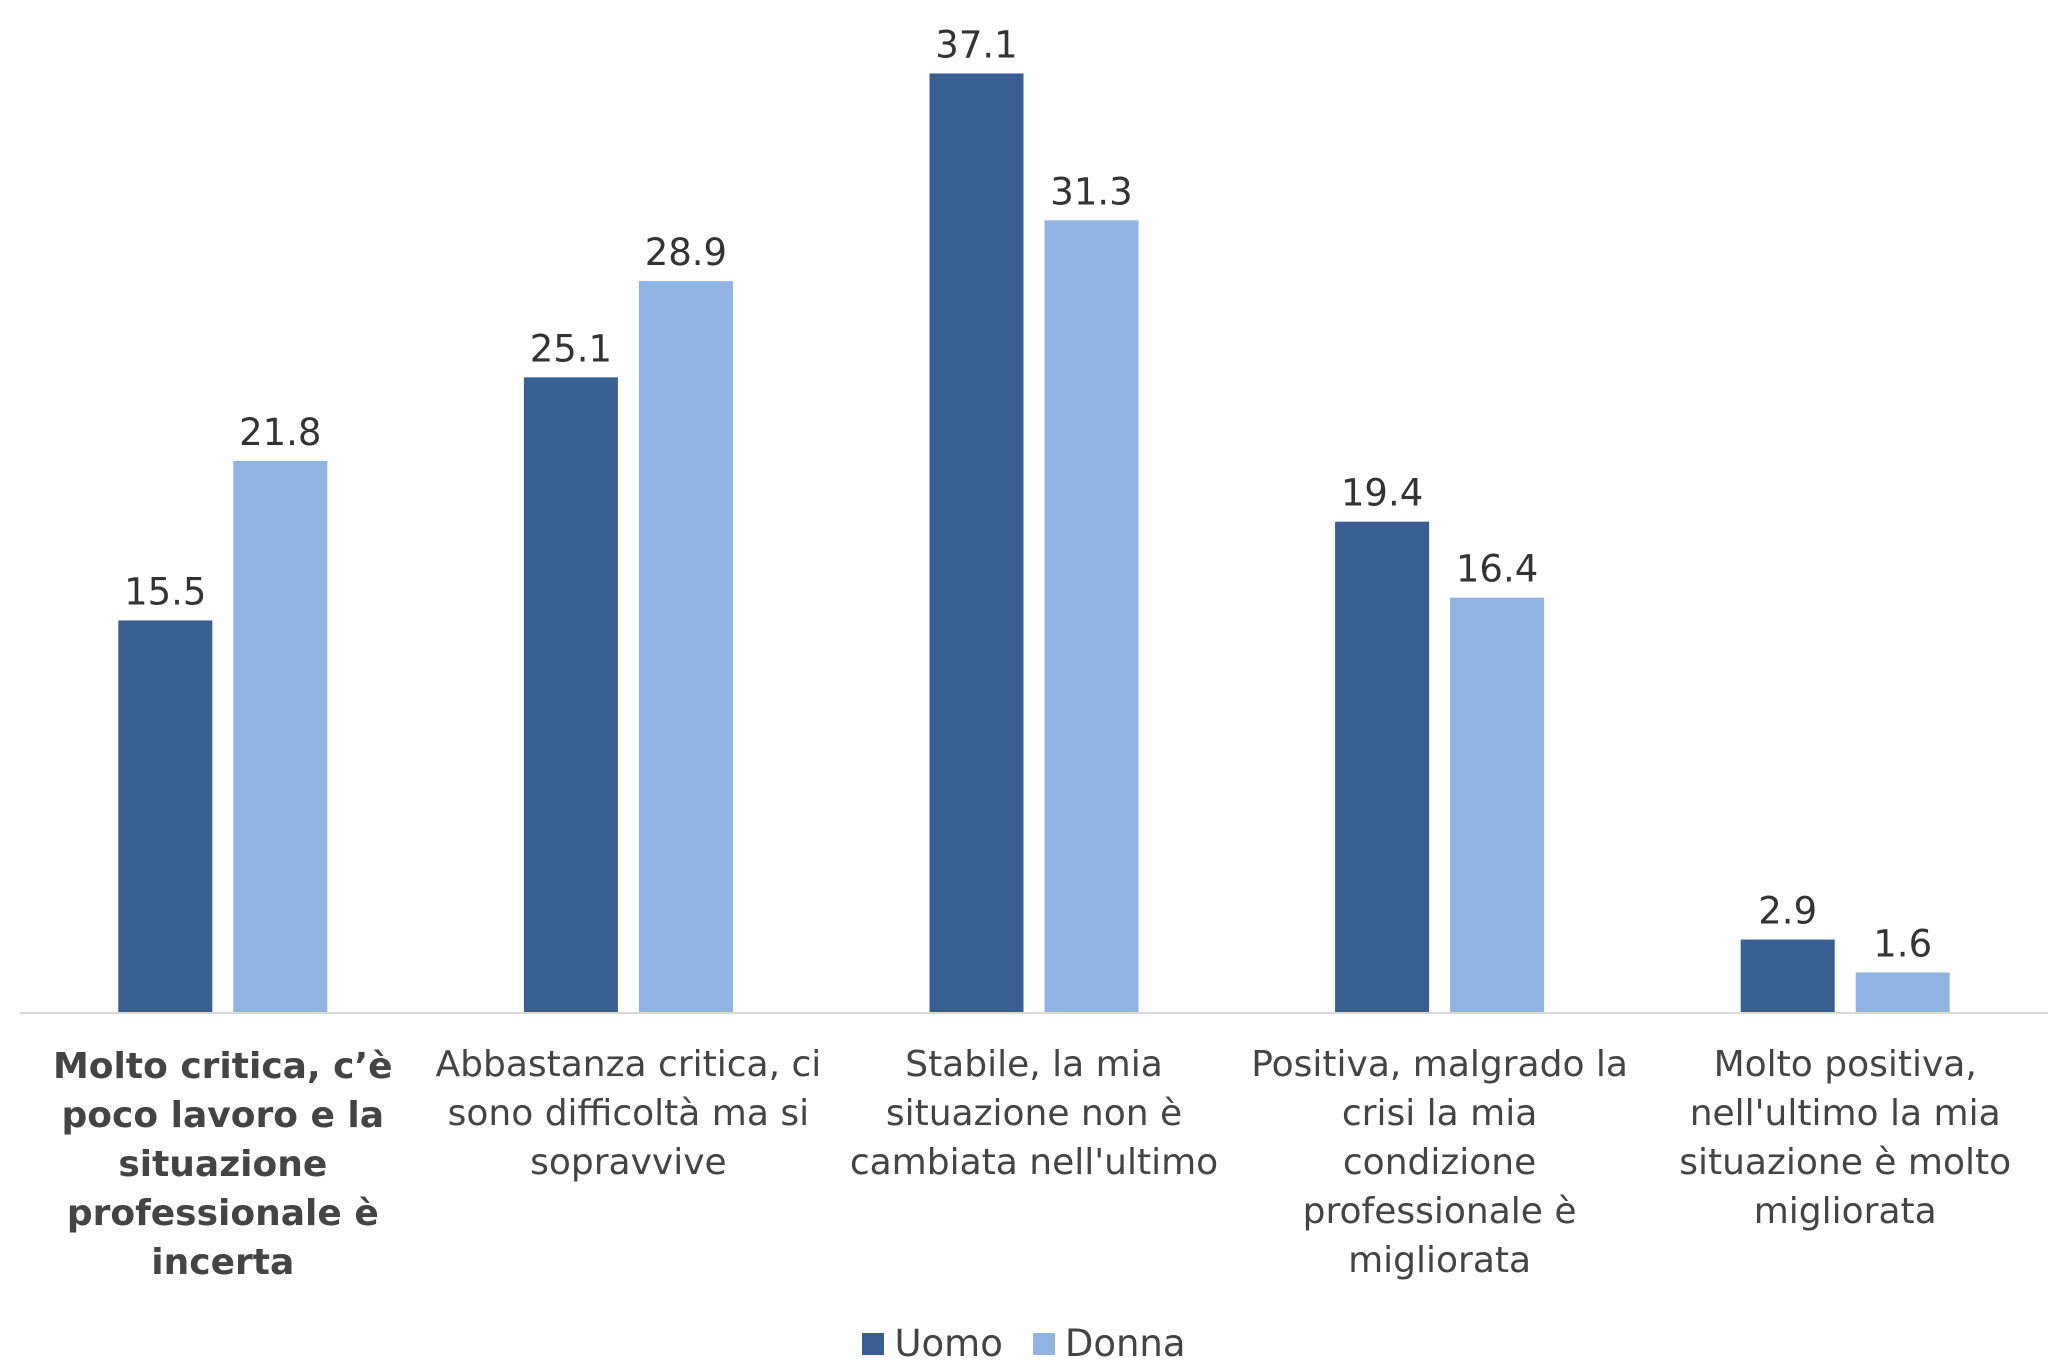 Image resolution: width=2048 pixels, height=1364 pixels. Describe the element at coordinates (1902, 943) in the screenshot. I see `data-label: 1.6` at that location.